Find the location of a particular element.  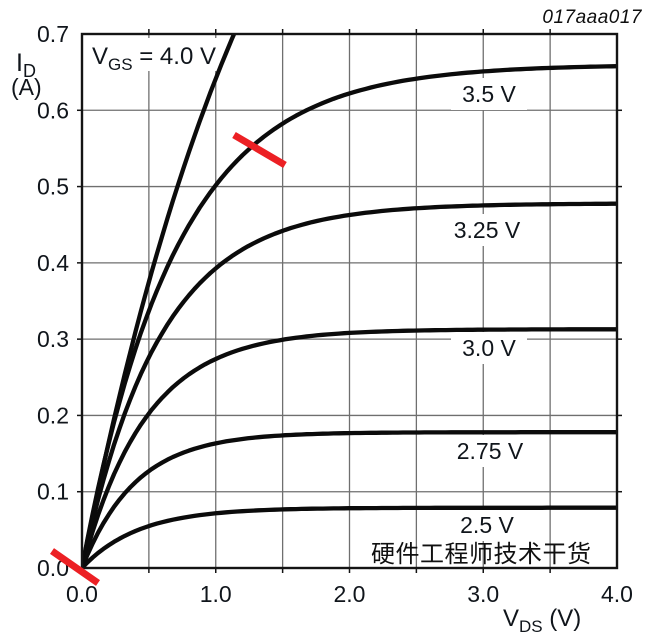

y-tick-label: 0.6 is located at coordinates (53, 110).